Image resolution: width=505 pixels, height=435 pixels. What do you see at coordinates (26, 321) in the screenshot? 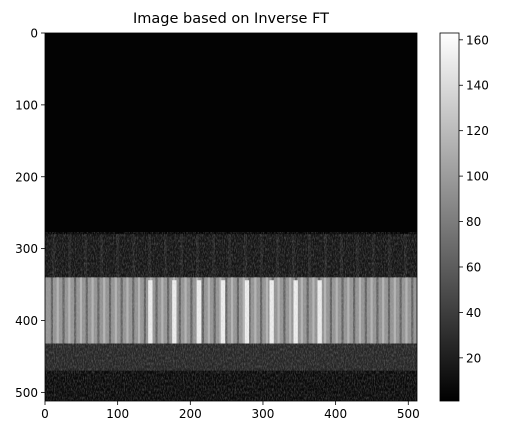
I see `y-tick-label: 400` at bounding box center [26, 321].